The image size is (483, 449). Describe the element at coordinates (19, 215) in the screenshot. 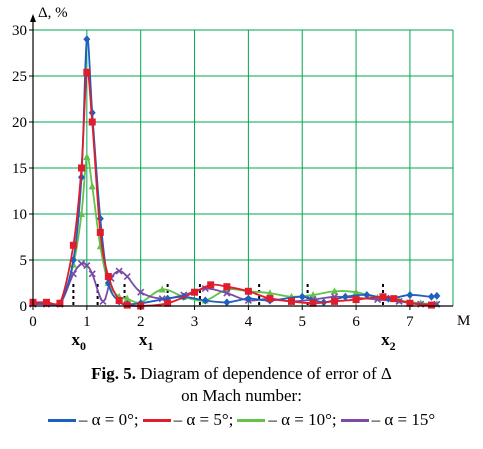

I see `y-tick-label: 10` at that location.